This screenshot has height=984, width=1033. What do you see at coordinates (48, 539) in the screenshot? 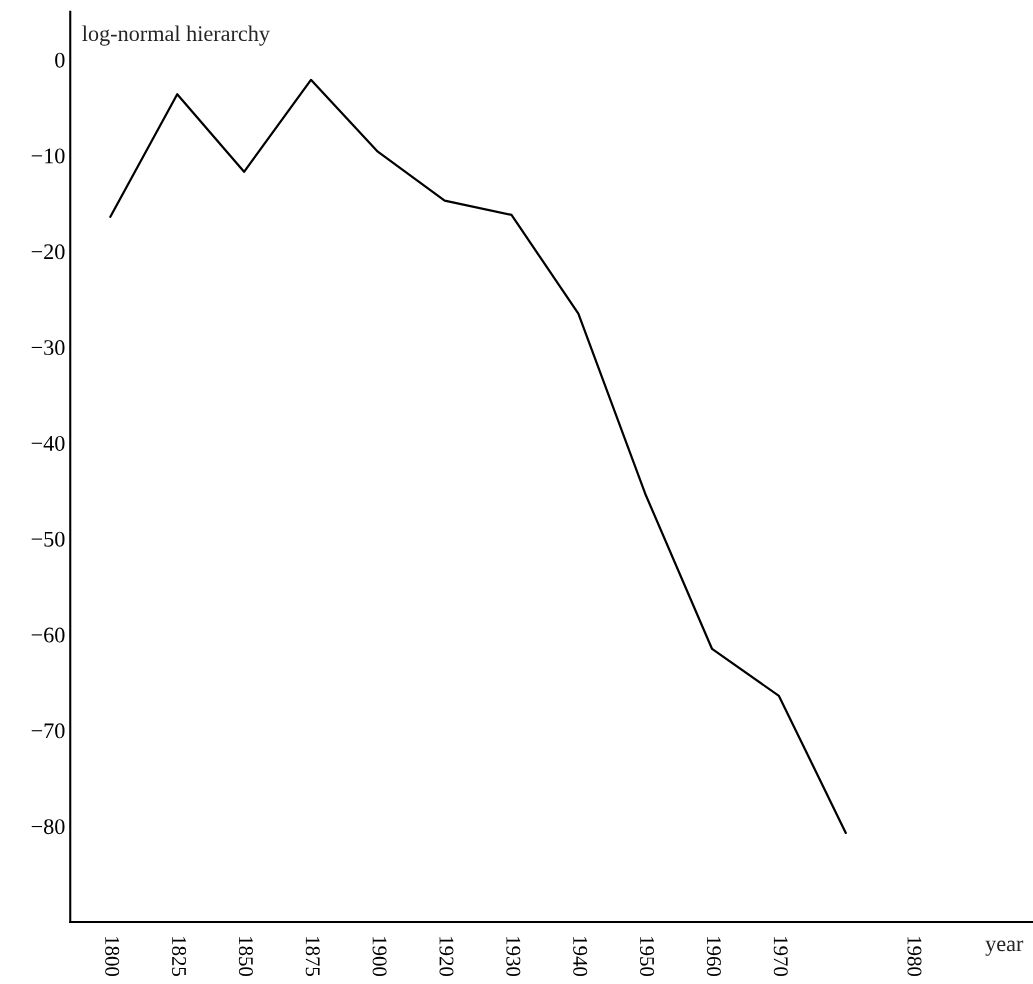
I see `y-tick-label: −50` at bounding box center [48, 539].